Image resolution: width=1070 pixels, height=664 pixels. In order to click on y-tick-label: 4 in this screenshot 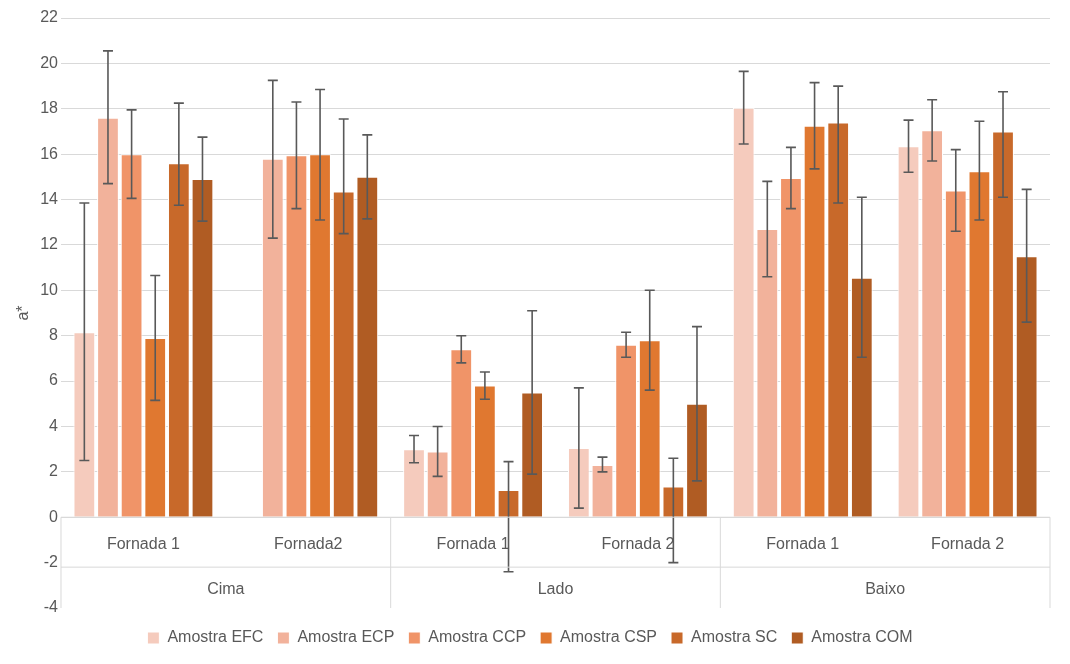, I will do `click(54, 425)`.